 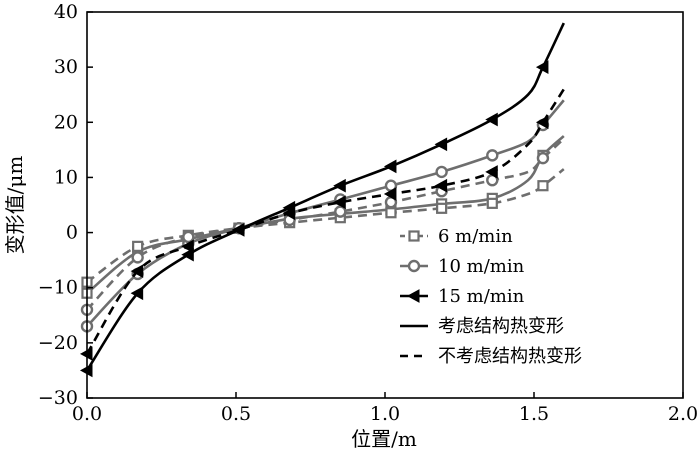 What do you see at coordinates (66, 67) in the screenshot?
I see `y-tick-label: 30` at bounding box center [66, 67].